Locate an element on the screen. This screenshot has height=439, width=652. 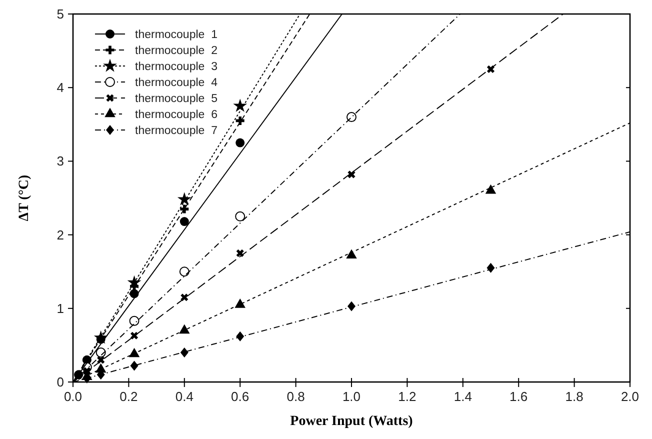
x-axis-title: Power Input (Watts) is located at coordinates (352, 421).